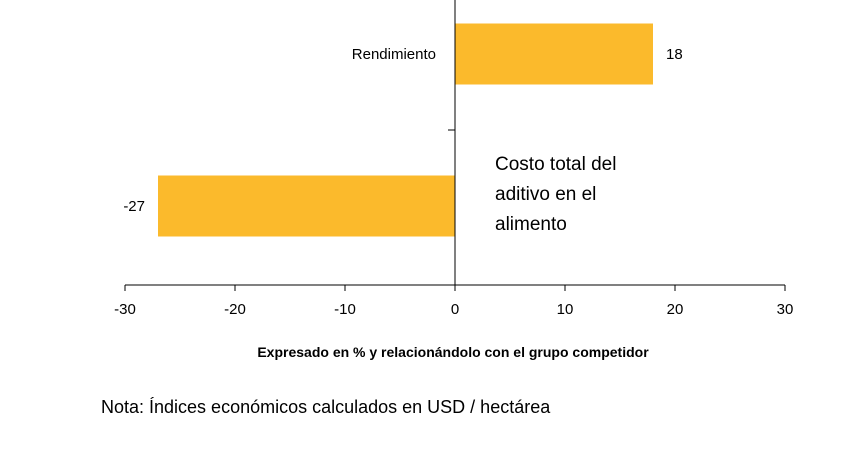  What do you see at coordinates (394, 54) in the screenshot?
I see `category-label-1: Rendimiento` at bounding box center [394, 54].